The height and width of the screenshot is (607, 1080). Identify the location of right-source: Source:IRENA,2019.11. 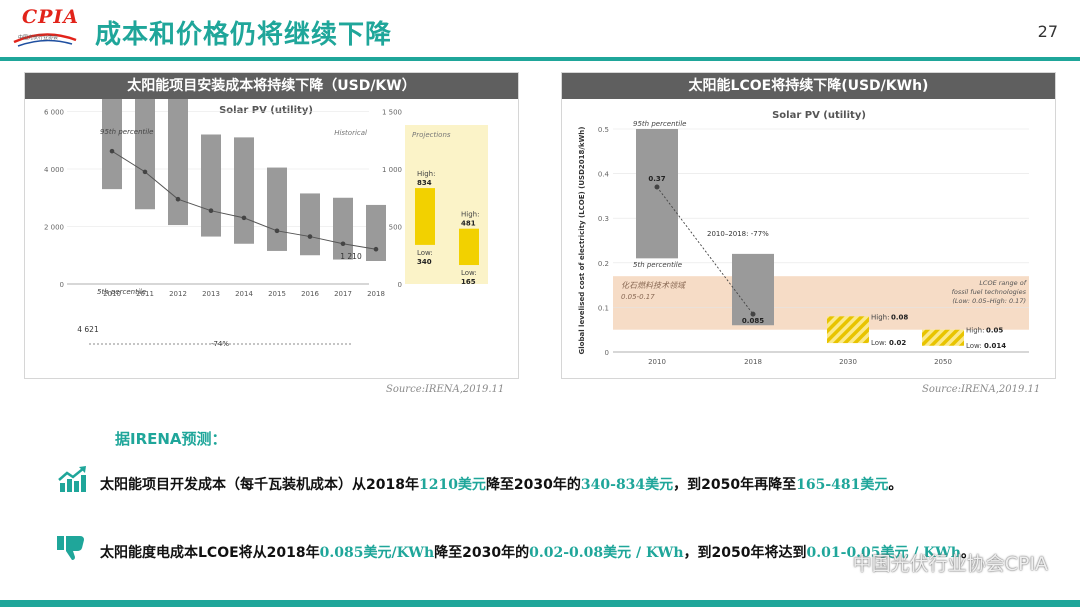
(981, 389).